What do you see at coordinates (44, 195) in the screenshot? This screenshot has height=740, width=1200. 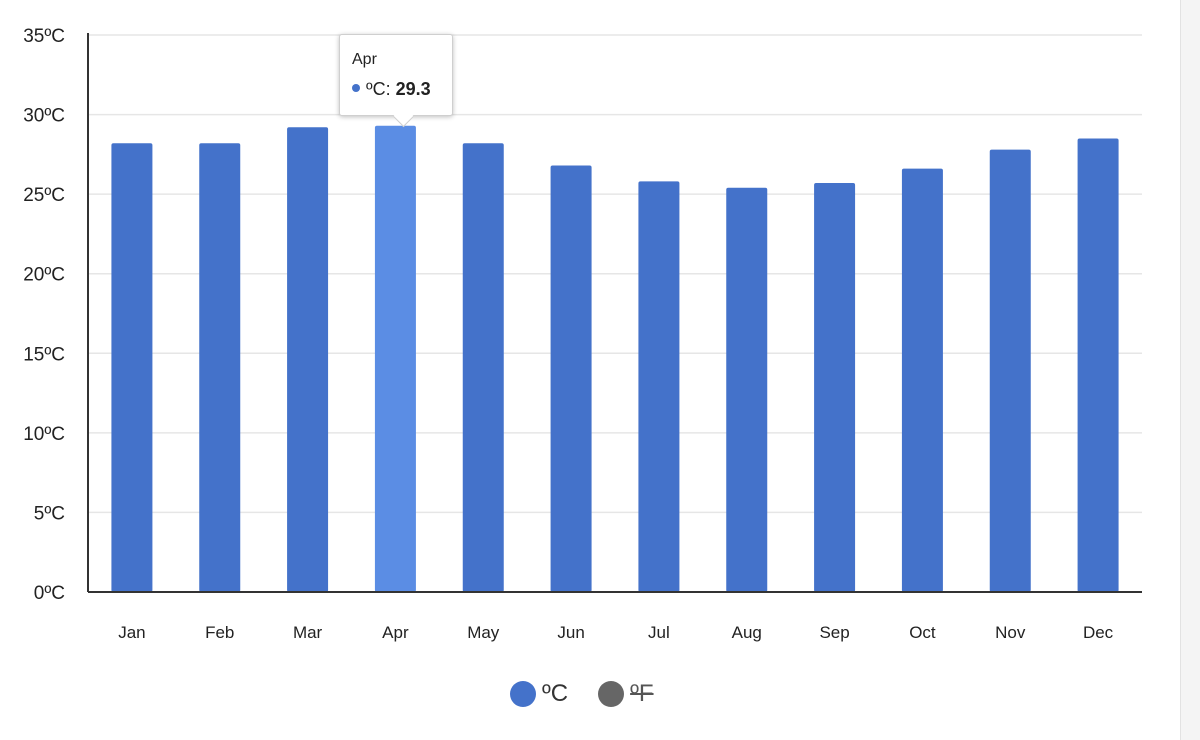 I see `y-tick-label: 25ºC` at bounding box center [44, 195].